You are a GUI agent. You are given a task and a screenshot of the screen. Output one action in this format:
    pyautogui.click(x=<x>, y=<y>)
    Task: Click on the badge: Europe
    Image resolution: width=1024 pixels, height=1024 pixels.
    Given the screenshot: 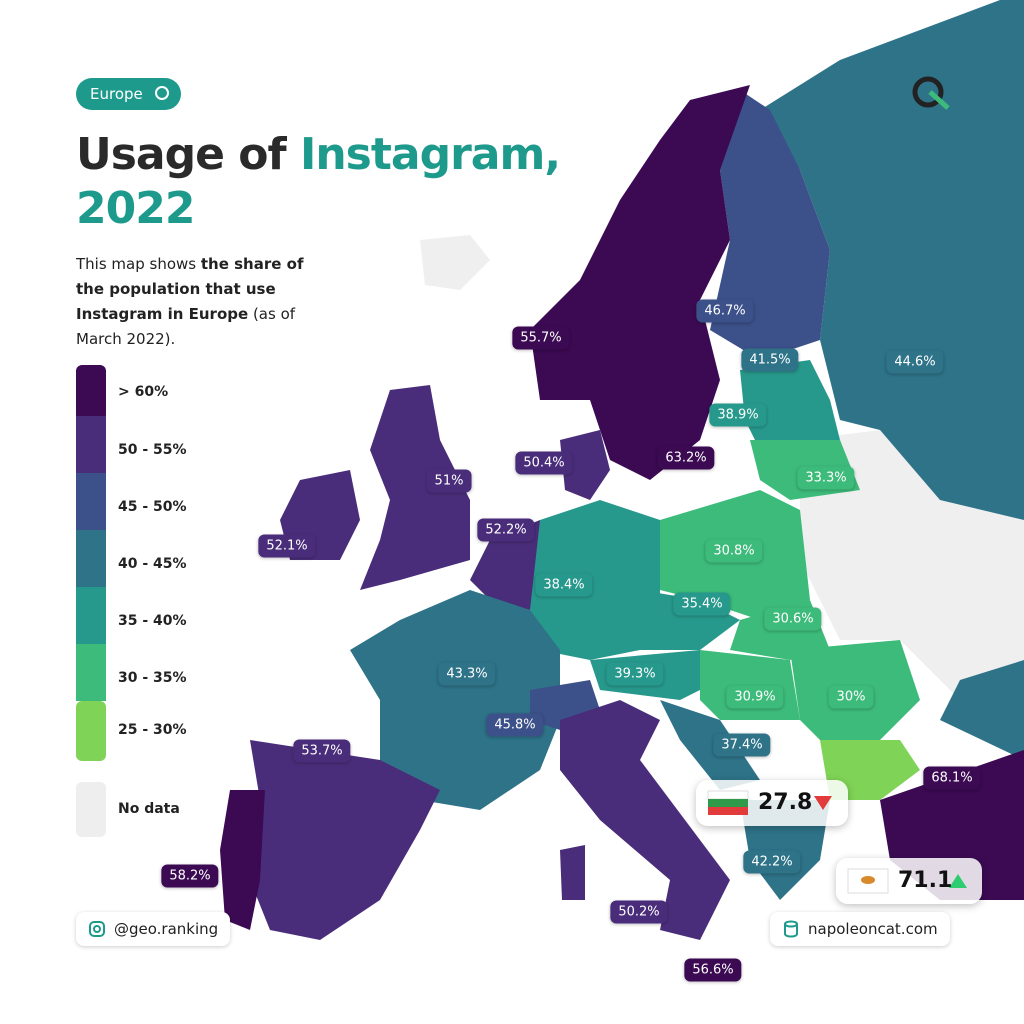 What is the action you would take?
    pyautogui.click(x=128, y=94)
    